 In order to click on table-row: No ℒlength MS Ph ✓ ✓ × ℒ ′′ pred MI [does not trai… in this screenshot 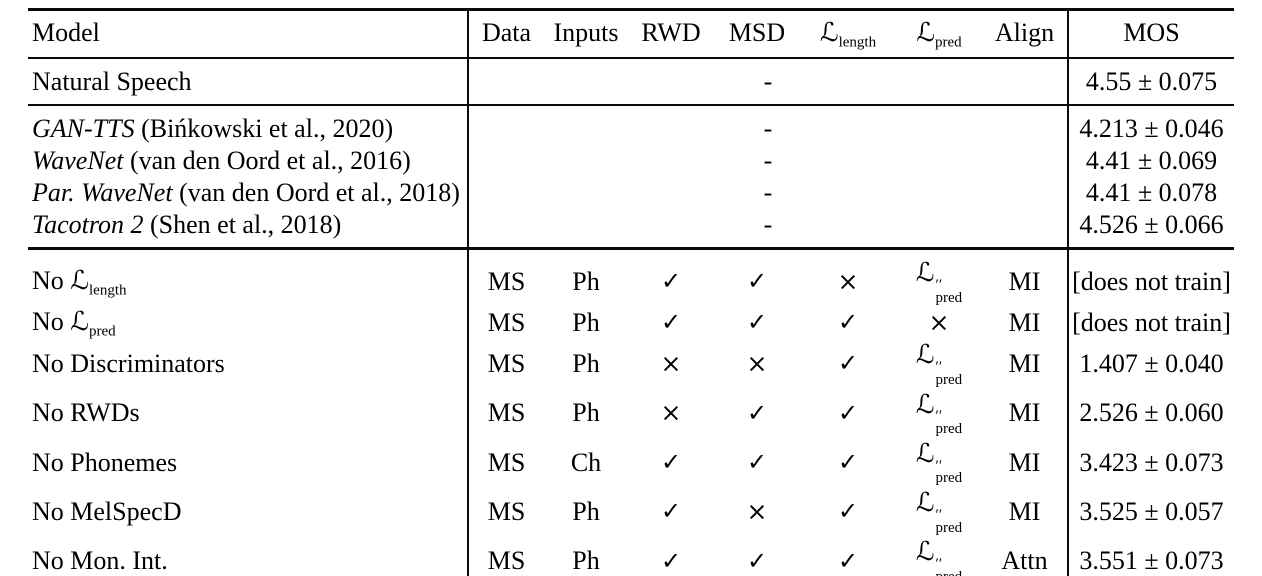, I will do `click(631, 277)`.